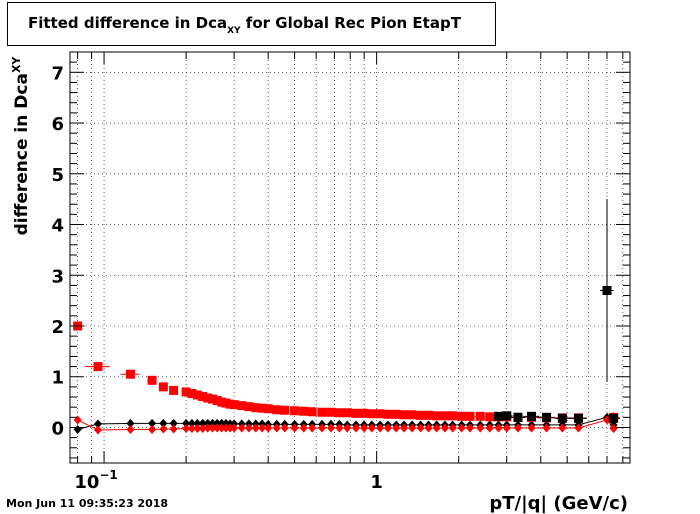 This screenshot has height=514, width=700. What do you see at coordinates (57, 428) in the screenshot?
I see `y-tick-label: 0` at bounding box center [57, 428].